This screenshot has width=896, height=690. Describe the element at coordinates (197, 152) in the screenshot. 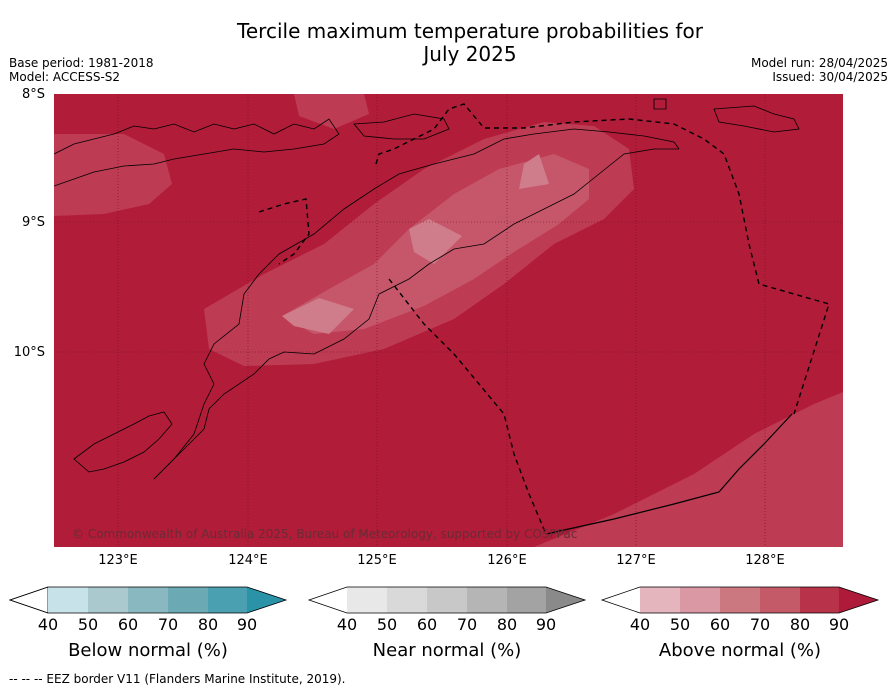

I see `flores-coast` at that location.